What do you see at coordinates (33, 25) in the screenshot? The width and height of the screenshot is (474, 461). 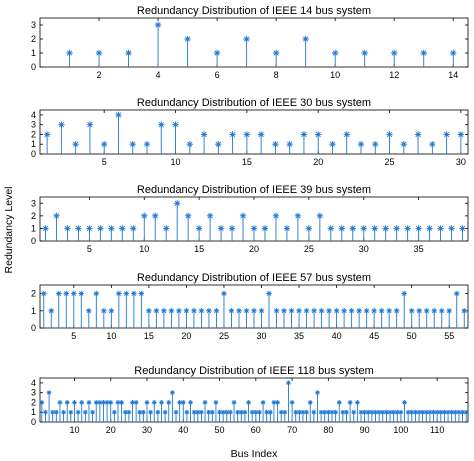 I see `y-tick-label: 3` at bounding box center [33, 25].